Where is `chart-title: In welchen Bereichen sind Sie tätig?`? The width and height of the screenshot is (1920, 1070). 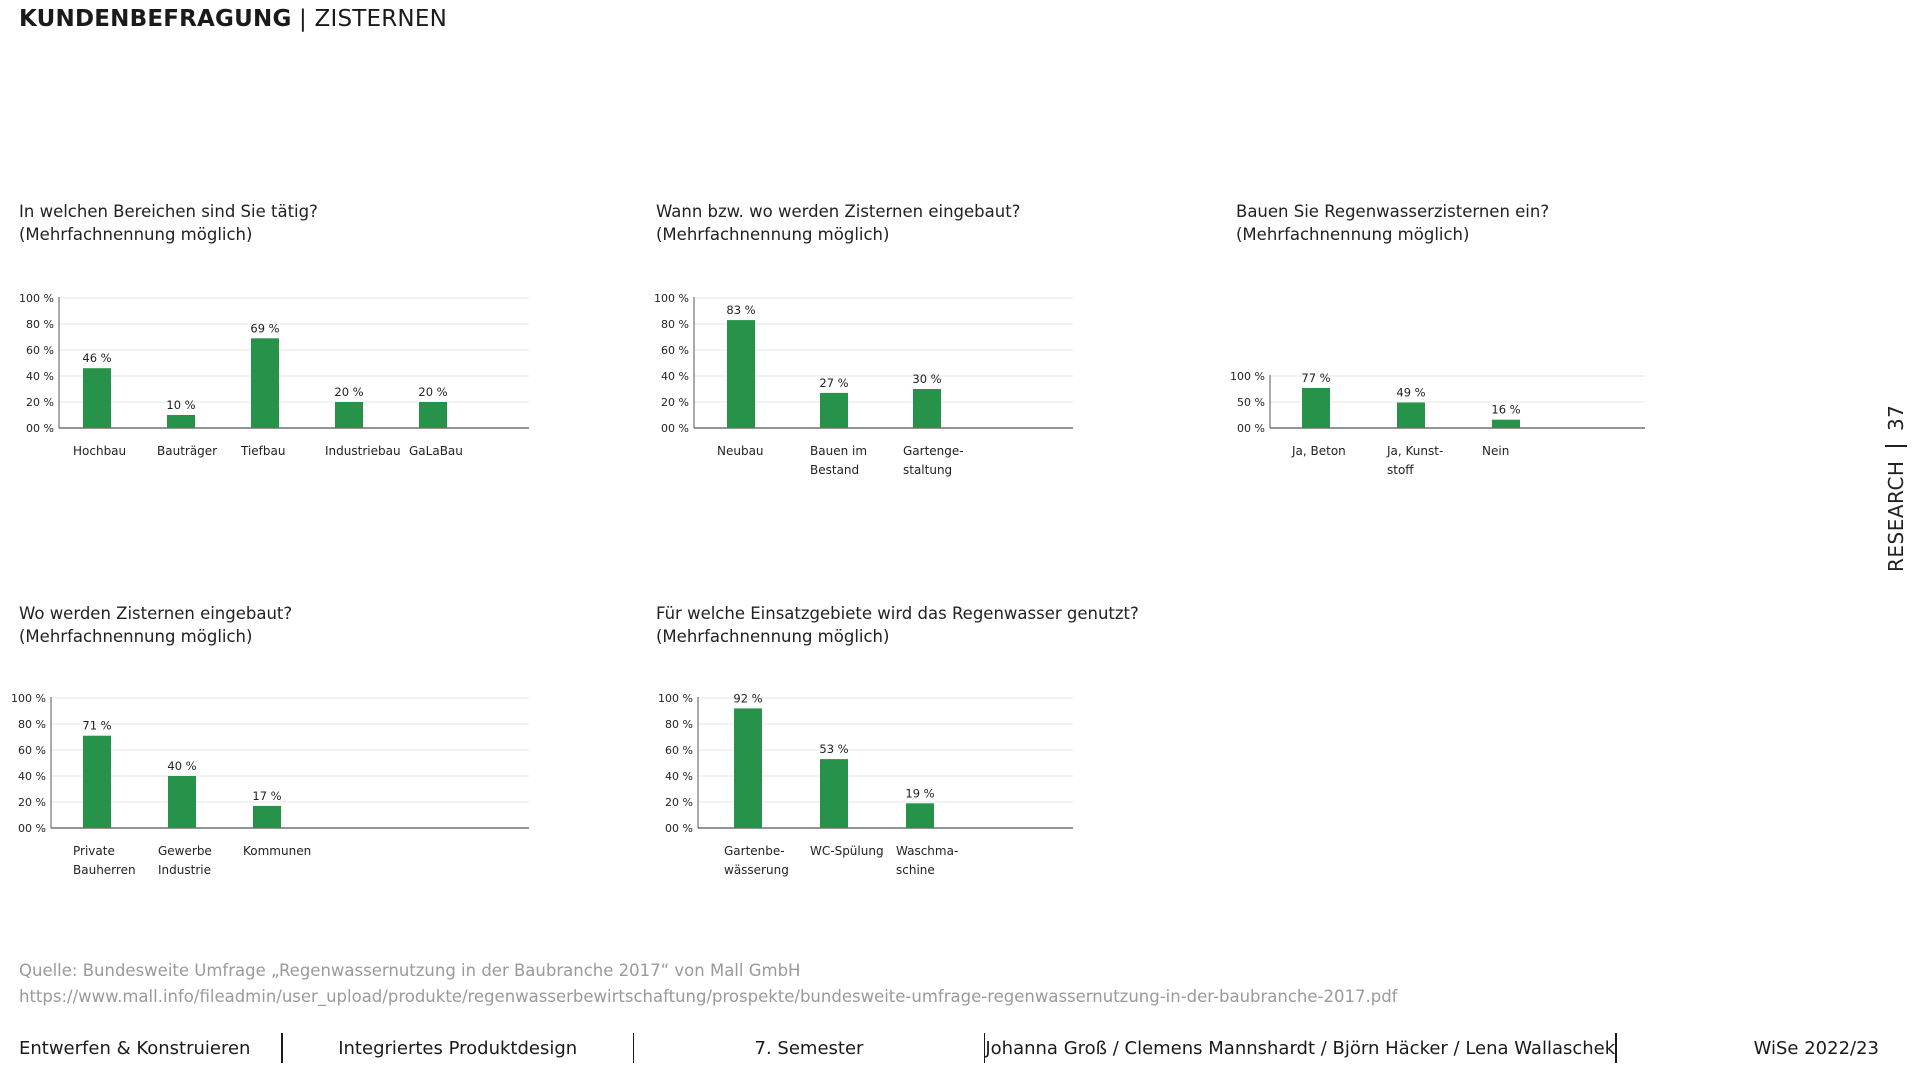 chart-title: In welchen Bereichen sind Sie tätig? is located at coordinates (168, 211).